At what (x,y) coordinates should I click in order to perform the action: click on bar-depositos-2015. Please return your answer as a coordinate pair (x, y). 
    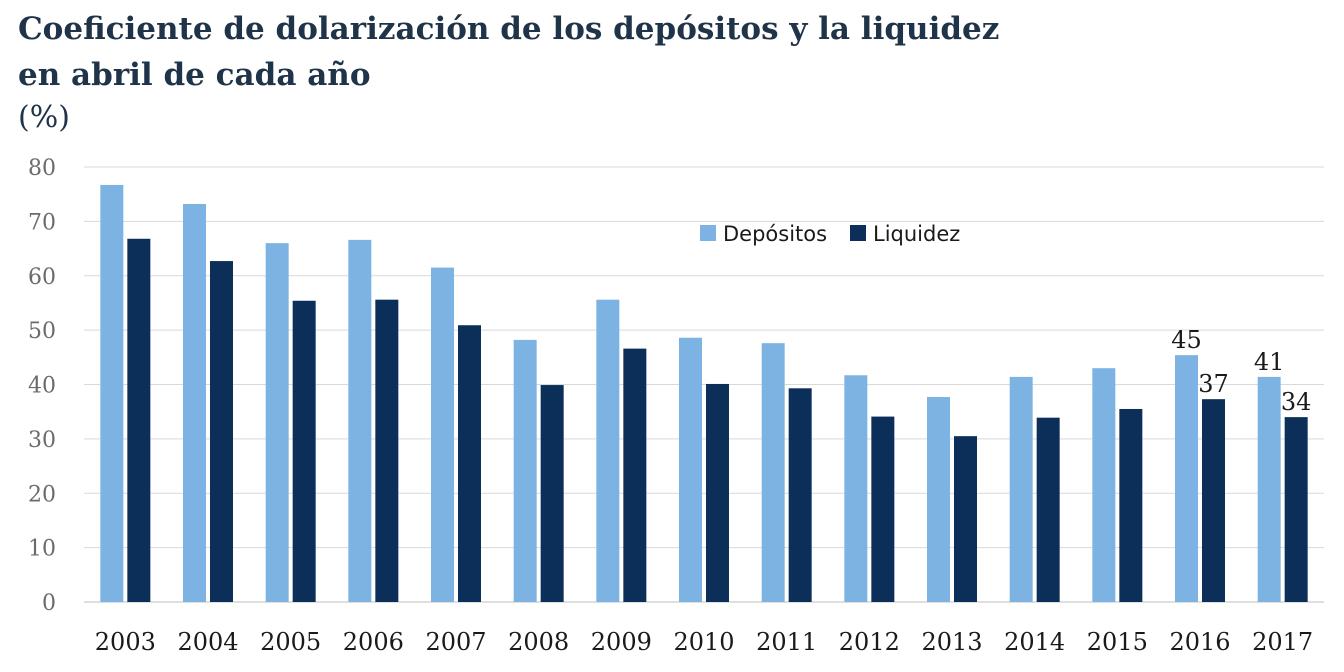
    Looking at the image, I should click on (1104, 485).